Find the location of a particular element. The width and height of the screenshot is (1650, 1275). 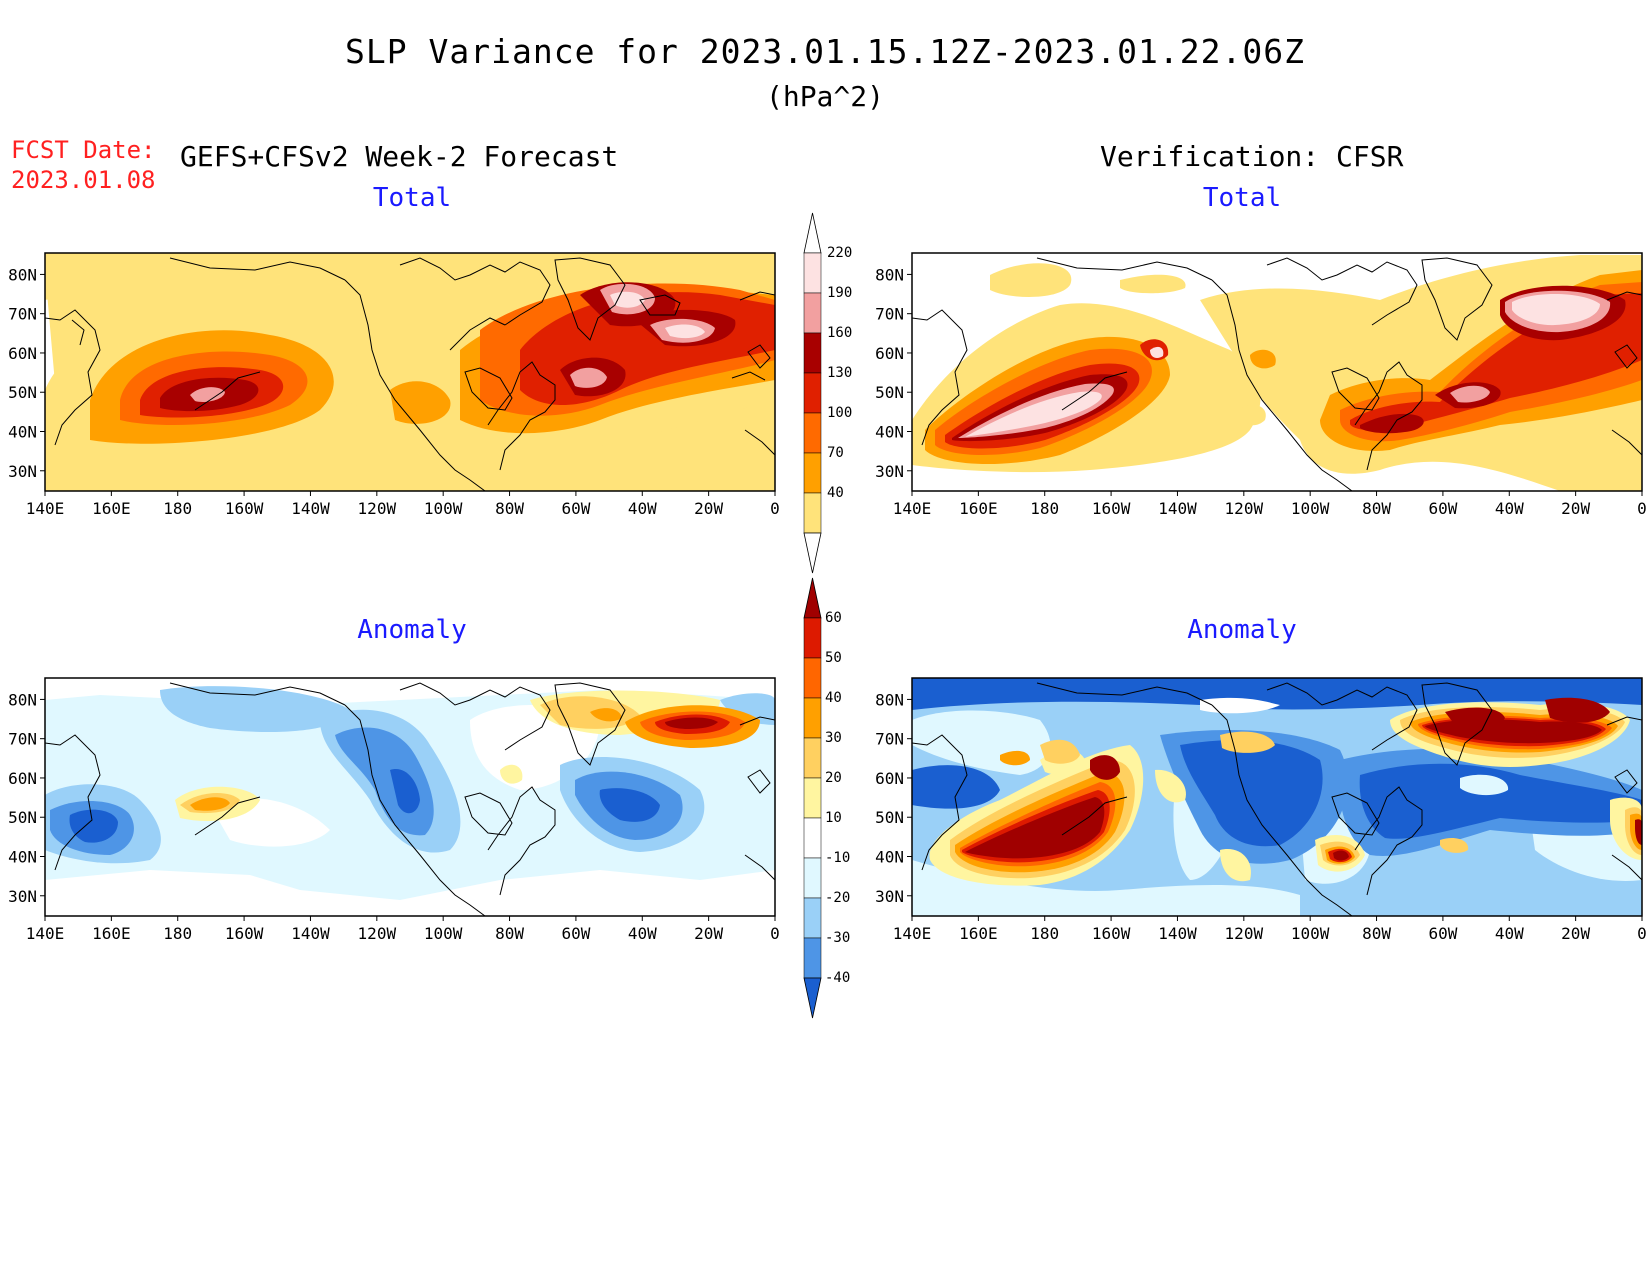

forecast-total-map is located at coordinates (410, 372).